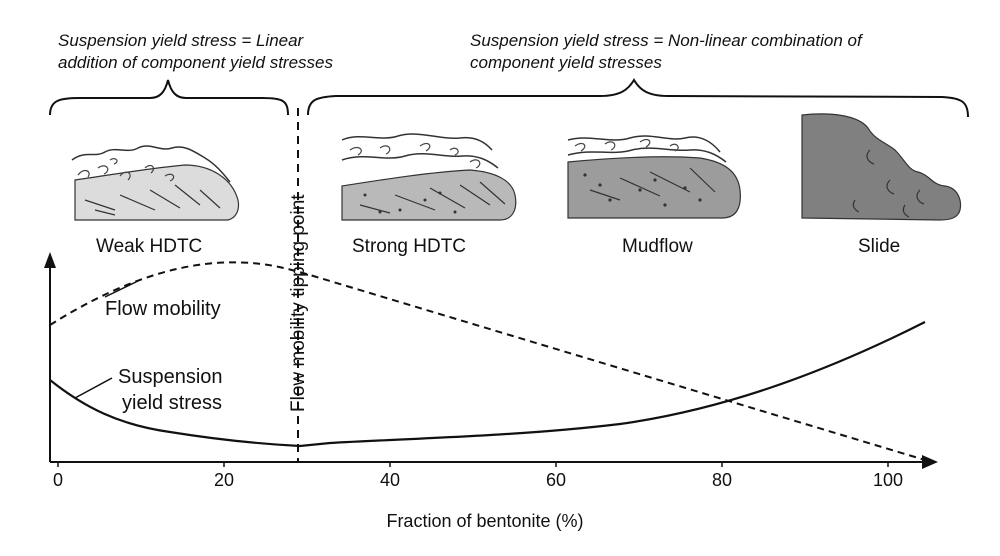 Image resolution: width=1000 pixels, height=556 pixels. I want to click on stage-label-weak-hdtc: Weak HDTC, so click(149, 246).